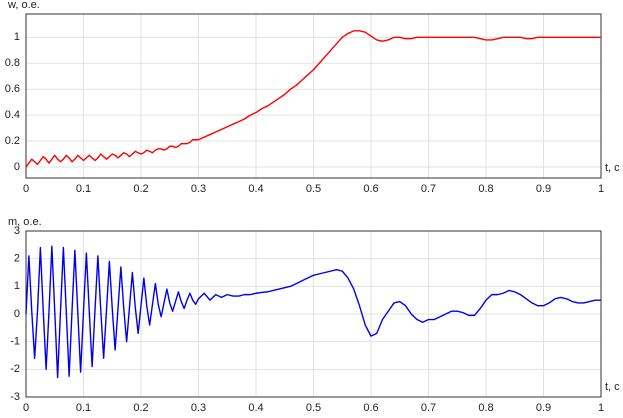  I want to click on y-tick-label: -2, so click(15, 369).